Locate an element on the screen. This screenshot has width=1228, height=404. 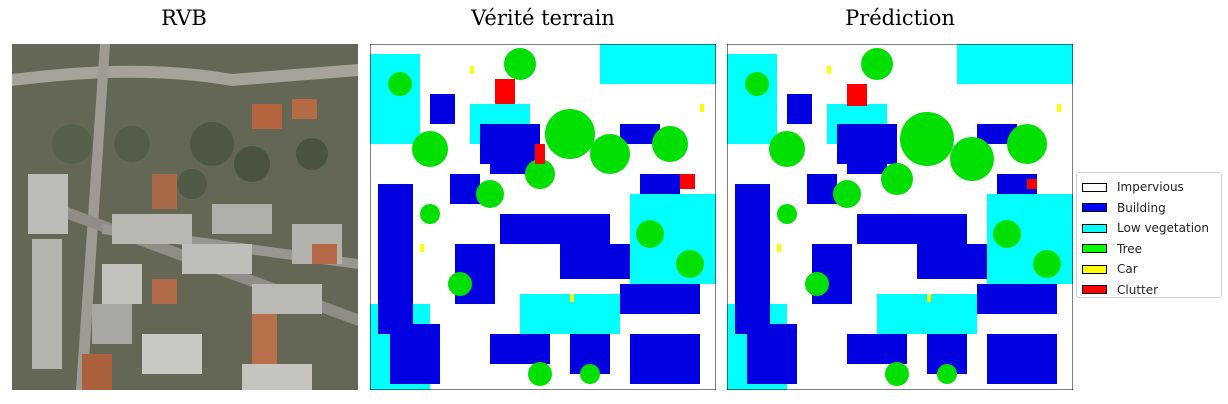
legend-label: Low vegetation is located at coordinates (1163, 228).